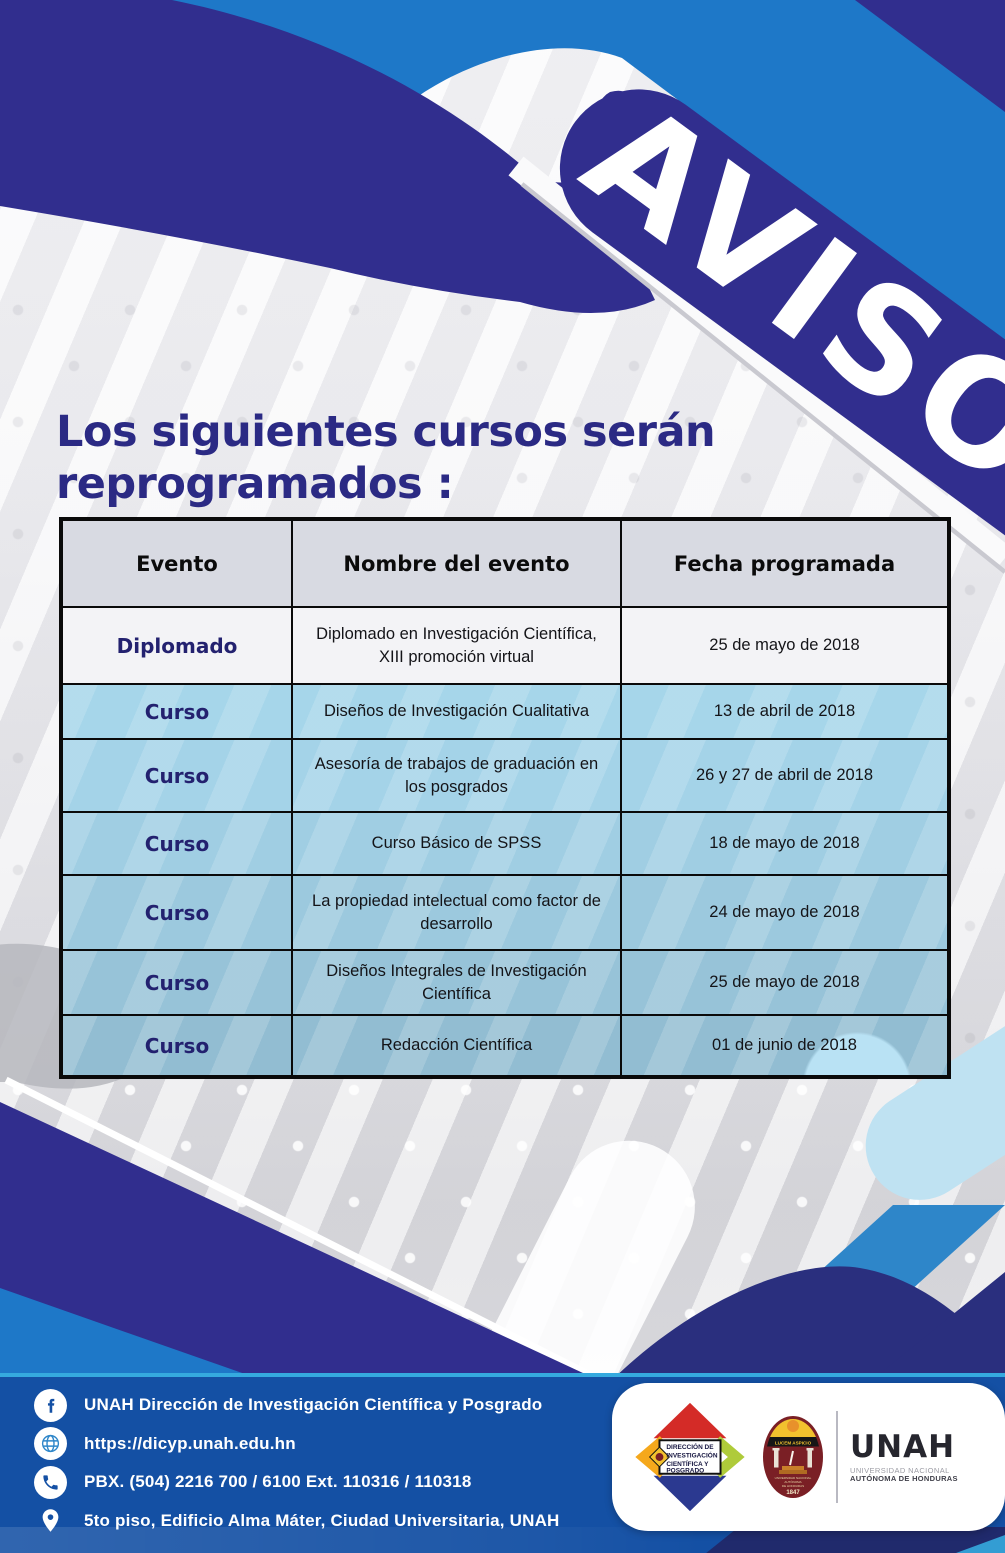 The width and height of the screenshot is (1005, 1553). Describe the element at coordinates (176, 563) in the screenshot. I see `col-header-evento: Evento` at that location.